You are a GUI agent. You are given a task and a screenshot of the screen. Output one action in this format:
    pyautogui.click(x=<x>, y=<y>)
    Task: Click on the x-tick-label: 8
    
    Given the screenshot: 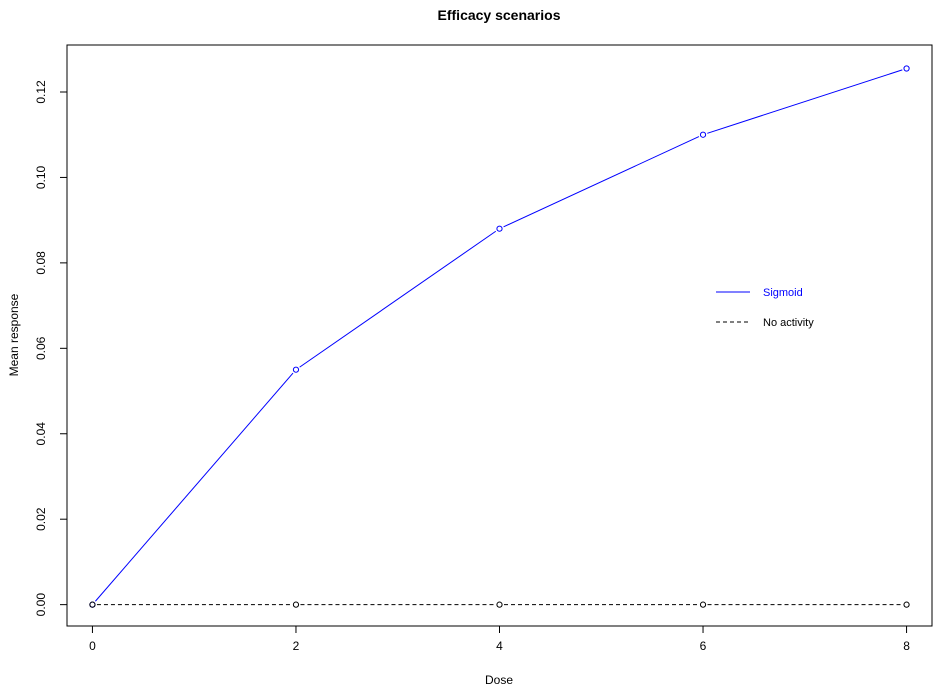 What is the action you would take?
    pyautogui.click(x=906, y=646)
    